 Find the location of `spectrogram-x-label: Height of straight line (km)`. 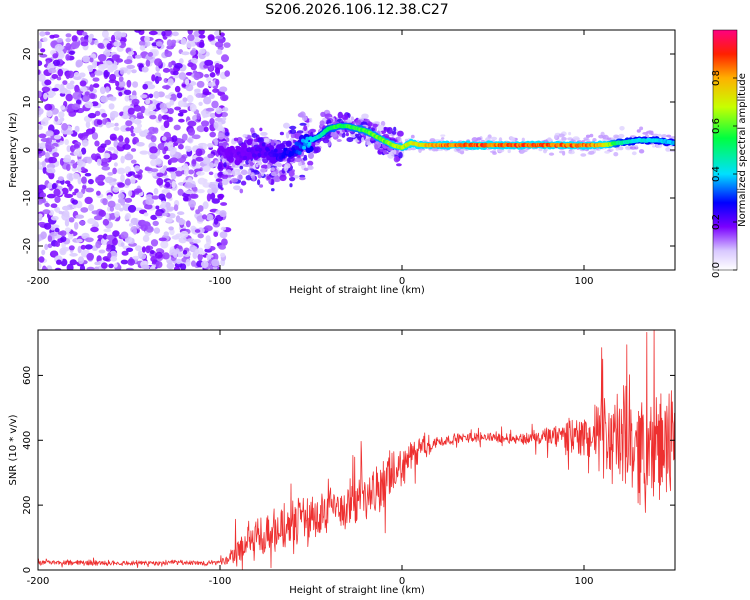

spectrogram-x-label: Height of straight line (km) is located at coordinates (357, 290).